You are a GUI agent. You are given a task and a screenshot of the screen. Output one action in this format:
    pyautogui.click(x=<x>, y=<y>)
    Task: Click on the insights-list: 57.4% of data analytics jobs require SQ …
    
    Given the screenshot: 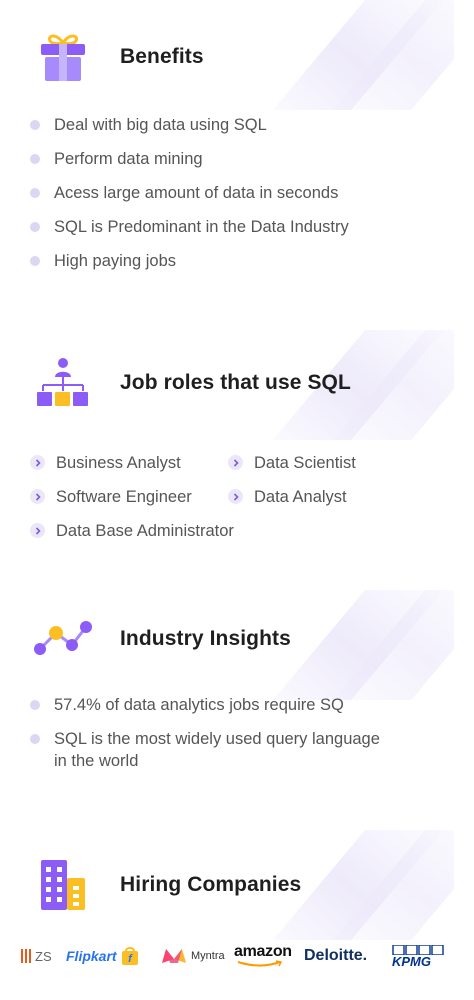 What is the action you would take?
    pyautogui.click(x=230, y=739)
    